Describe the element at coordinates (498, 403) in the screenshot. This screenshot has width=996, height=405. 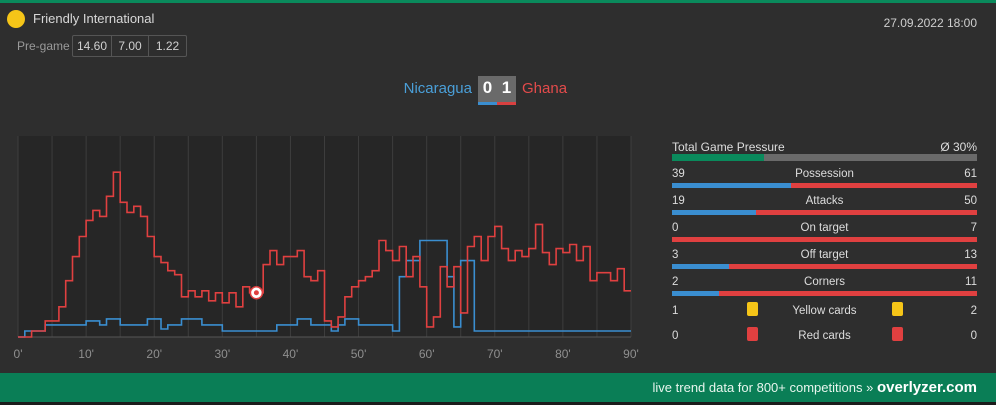
I see `bottom-border` at that location.